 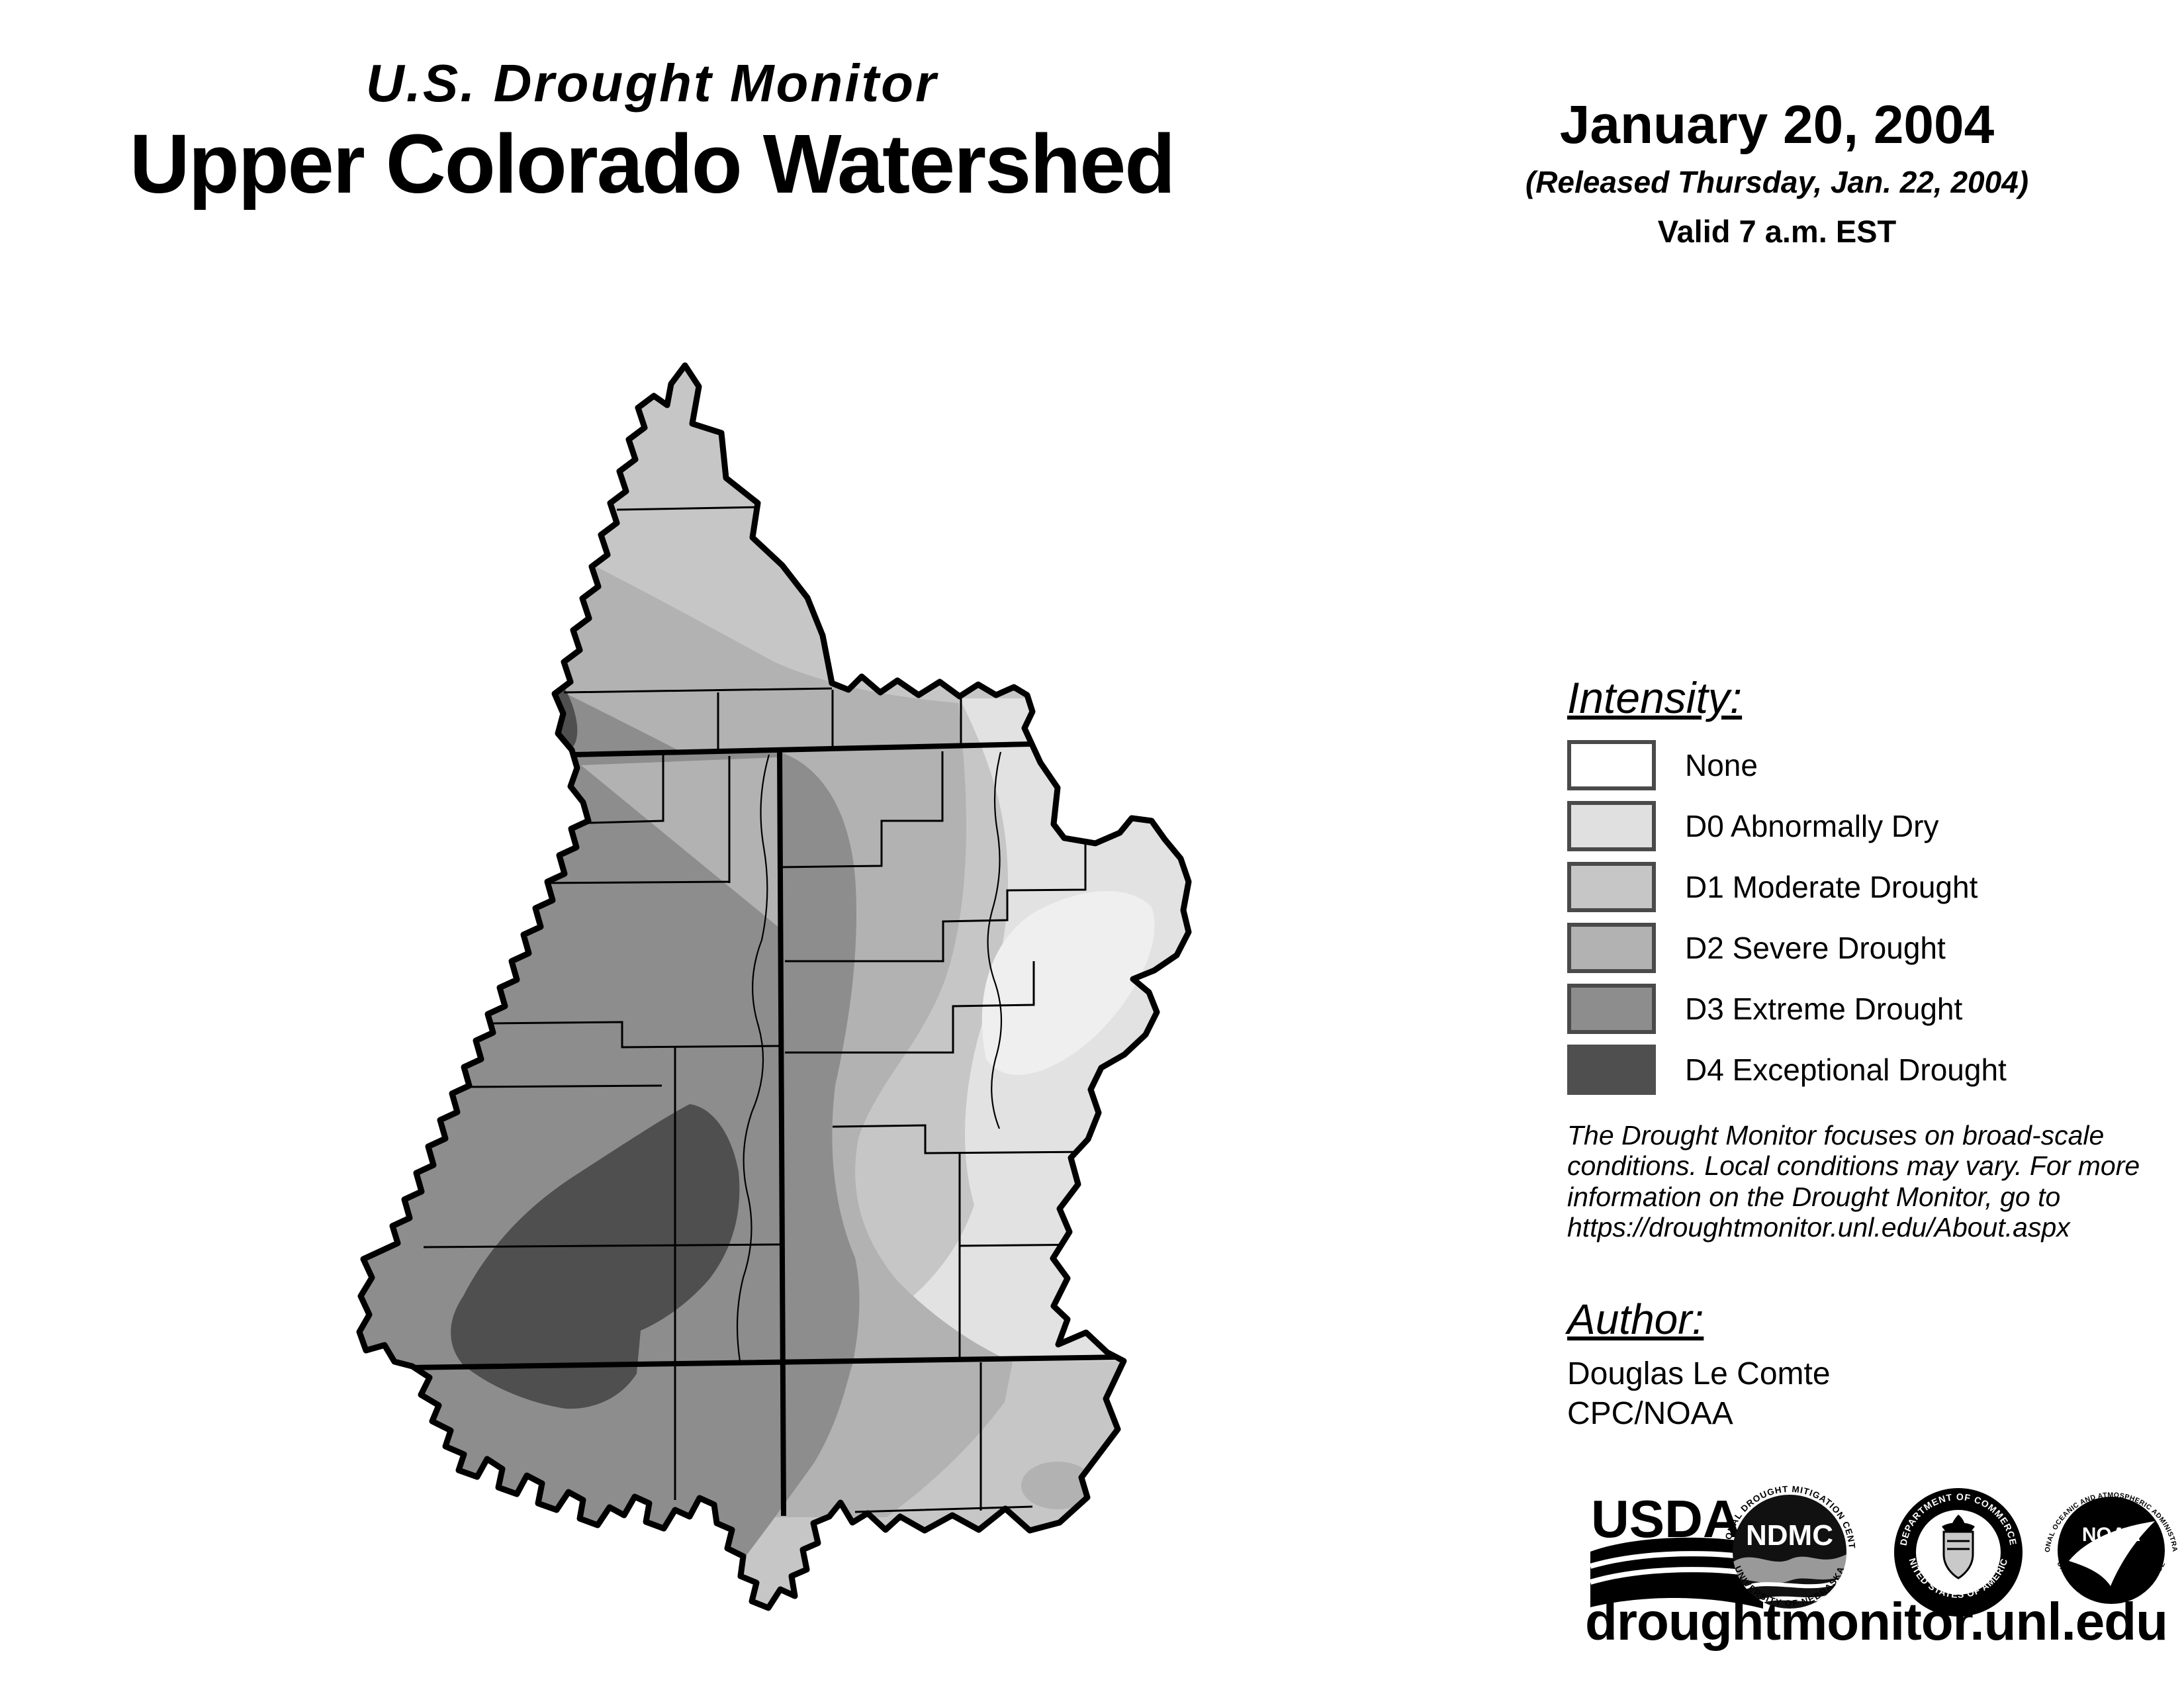 I want to click on ndmc-wave-band, so click(x=1789, y=1568).